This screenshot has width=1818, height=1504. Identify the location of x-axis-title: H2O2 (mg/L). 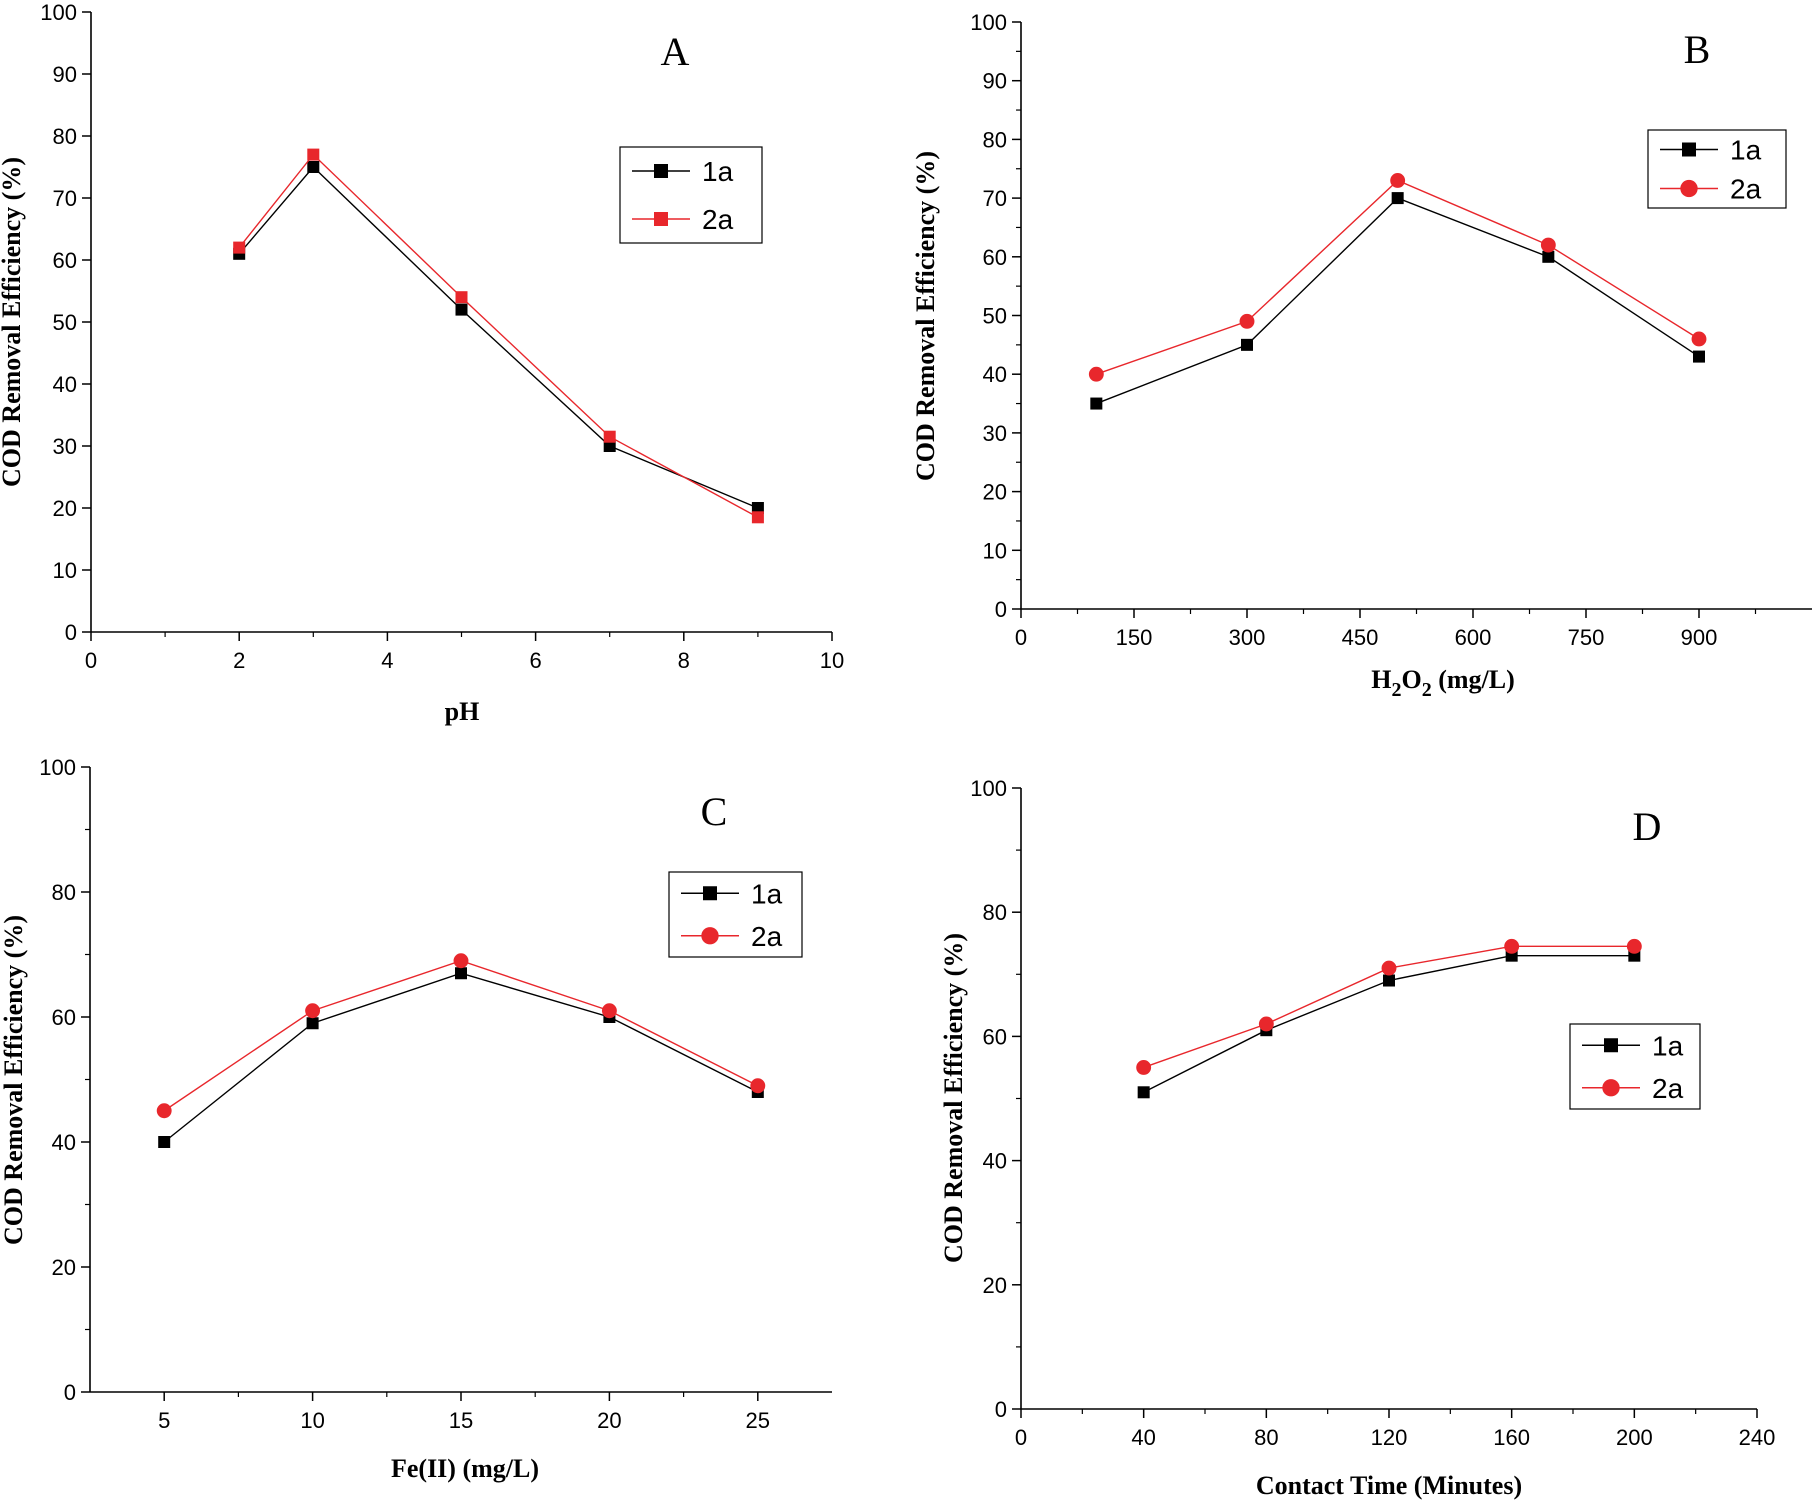
(1443, 683).